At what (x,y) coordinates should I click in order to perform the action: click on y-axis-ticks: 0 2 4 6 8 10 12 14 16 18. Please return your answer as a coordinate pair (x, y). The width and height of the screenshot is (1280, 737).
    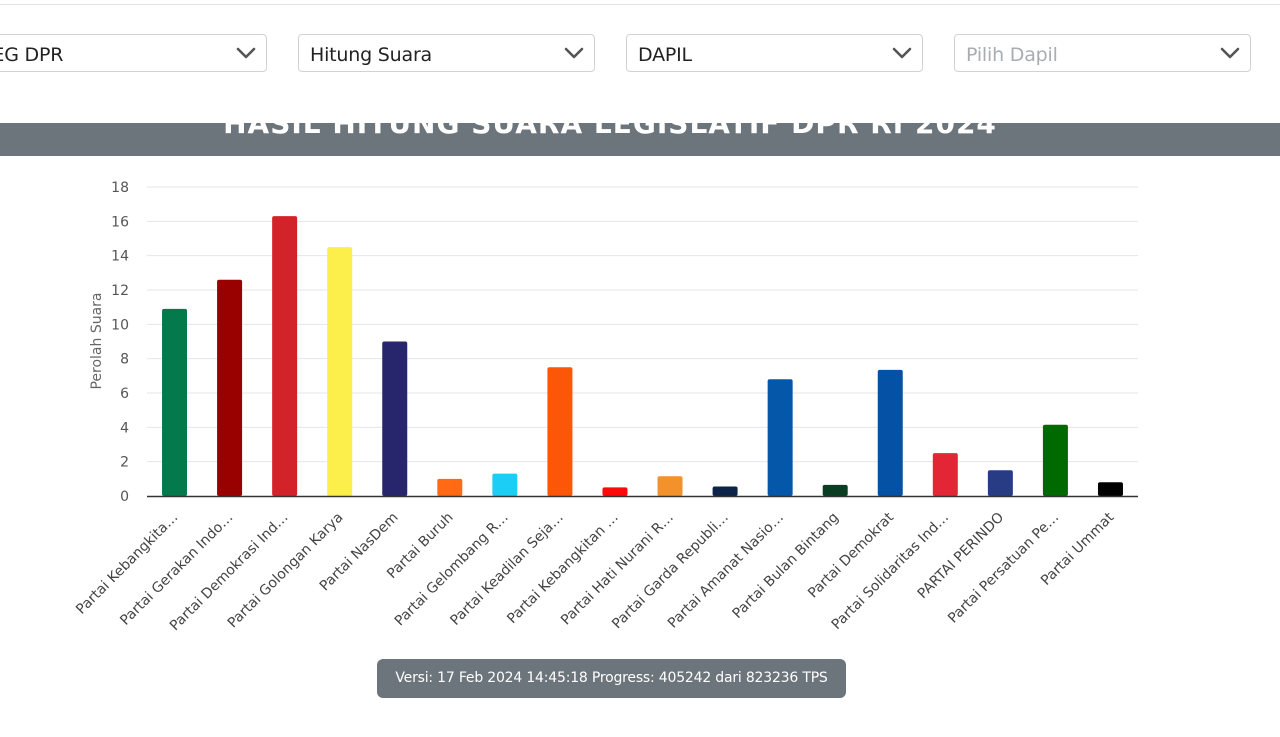
    Looking at the image, I should click on (120, 342).